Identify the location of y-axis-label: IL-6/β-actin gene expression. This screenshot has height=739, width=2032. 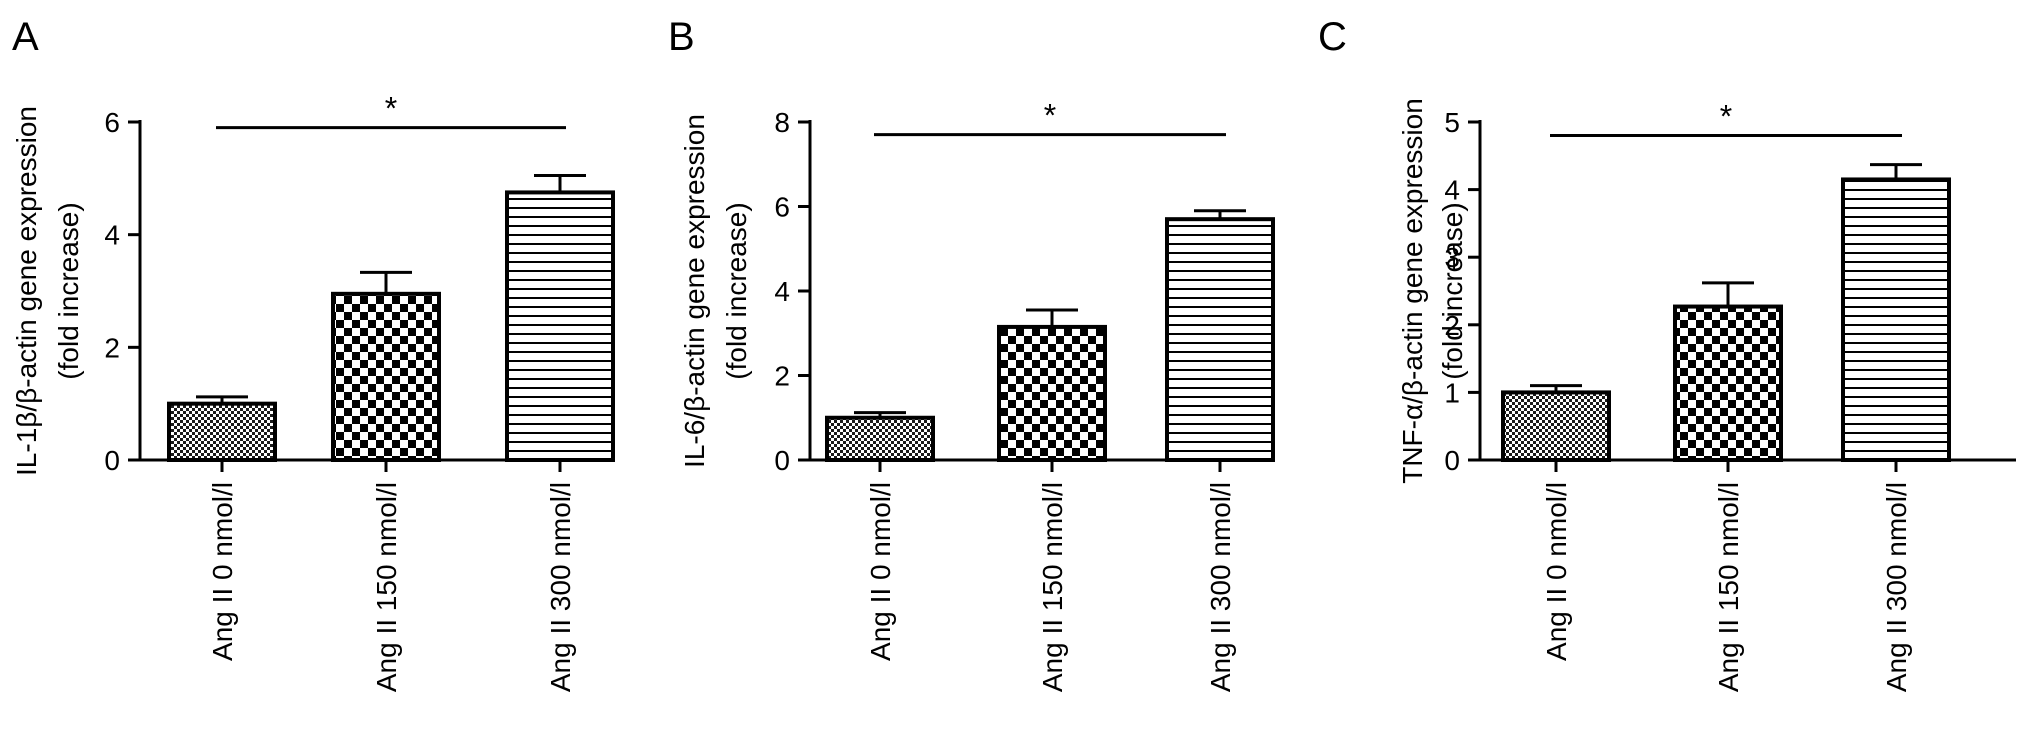
(694, 291).